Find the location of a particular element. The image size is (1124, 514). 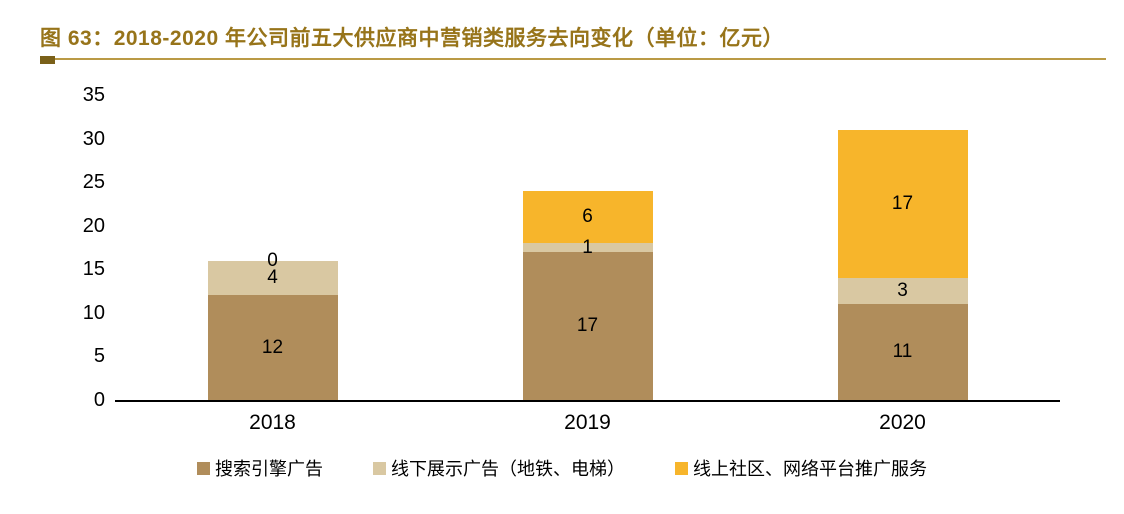

bar-value-label: 12 is located at coordinates (272, 347).